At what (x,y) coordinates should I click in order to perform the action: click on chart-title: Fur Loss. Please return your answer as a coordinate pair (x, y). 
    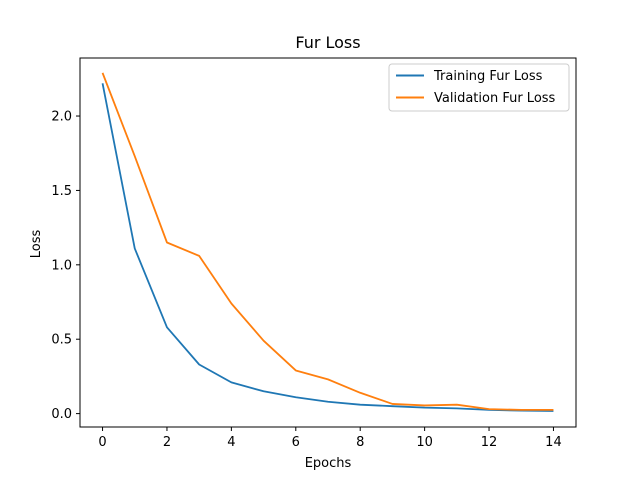
    Looking at the image, I should click on (327, 42).